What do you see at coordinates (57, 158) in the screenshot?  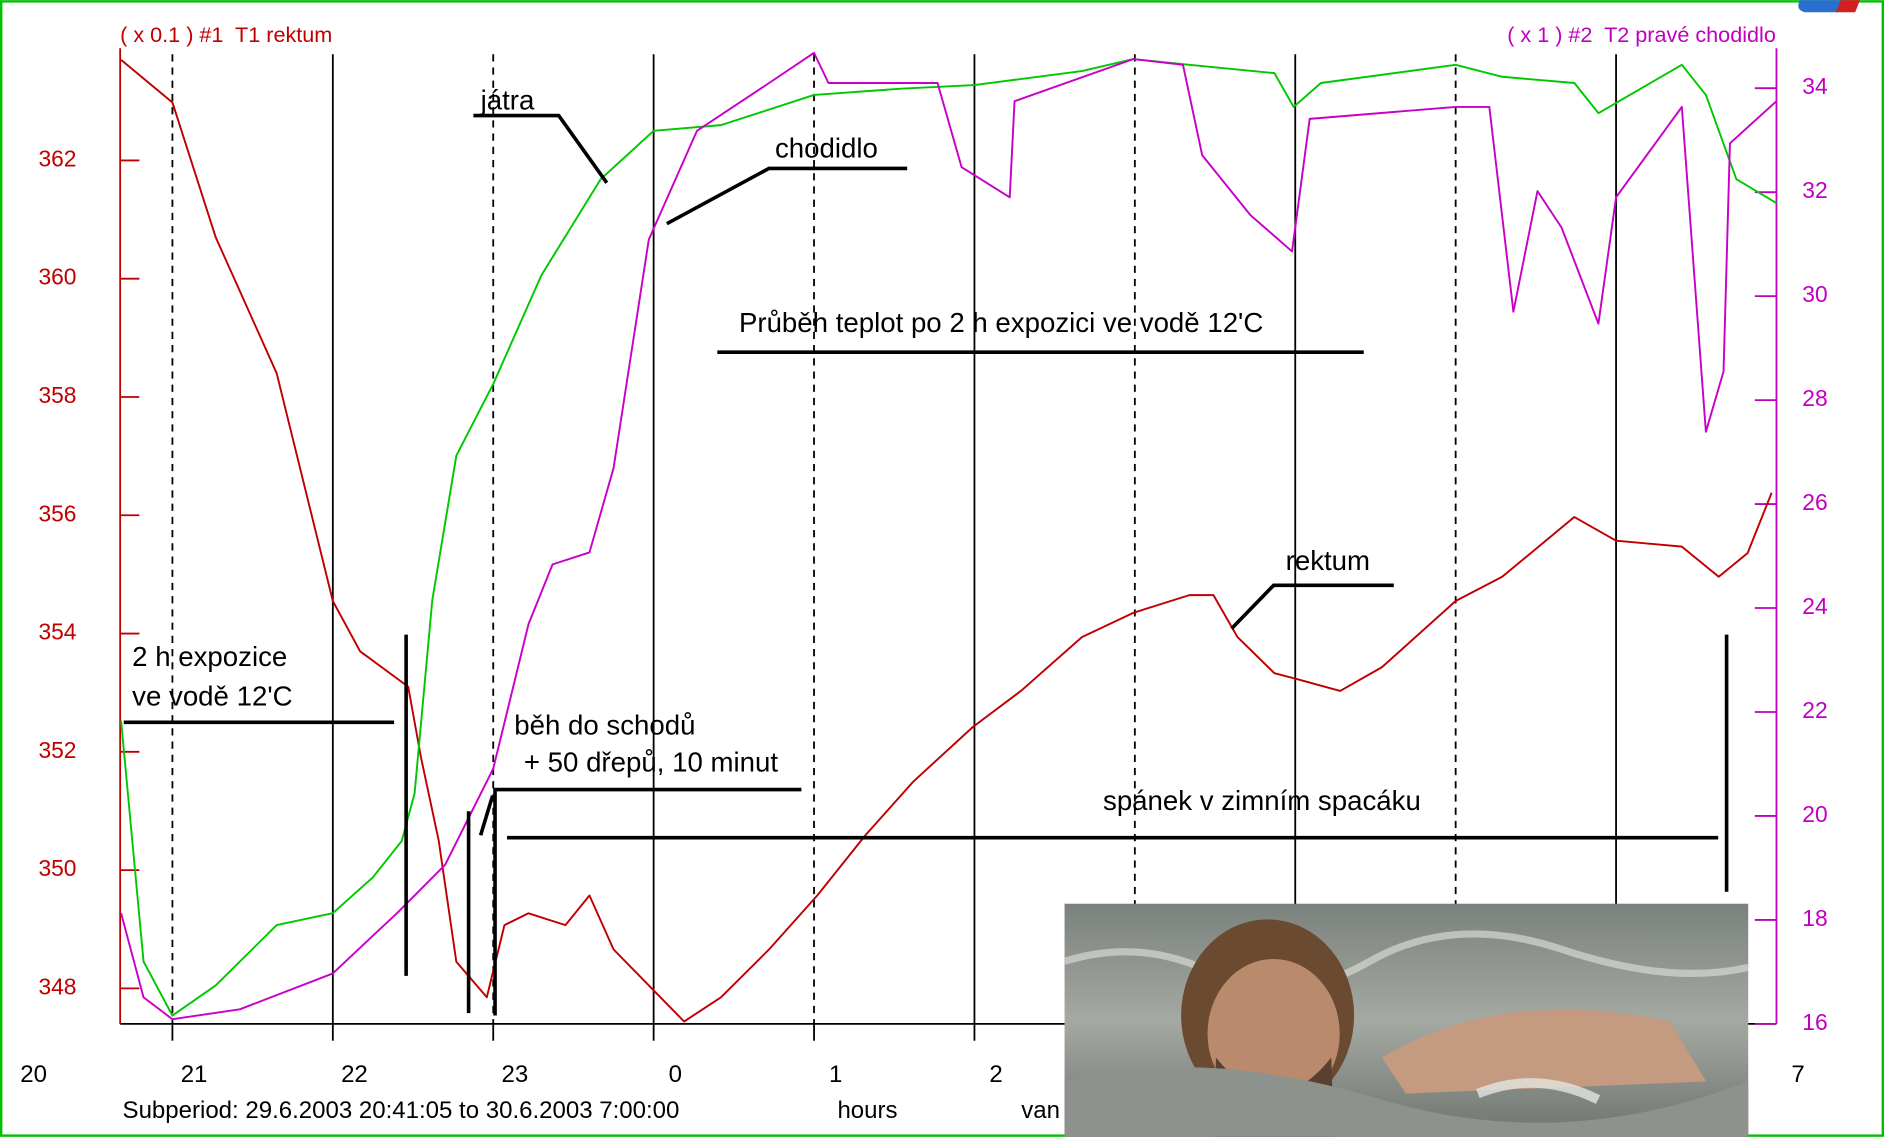 I see `y-tick-label: 362` at bounding box center [57, 158].